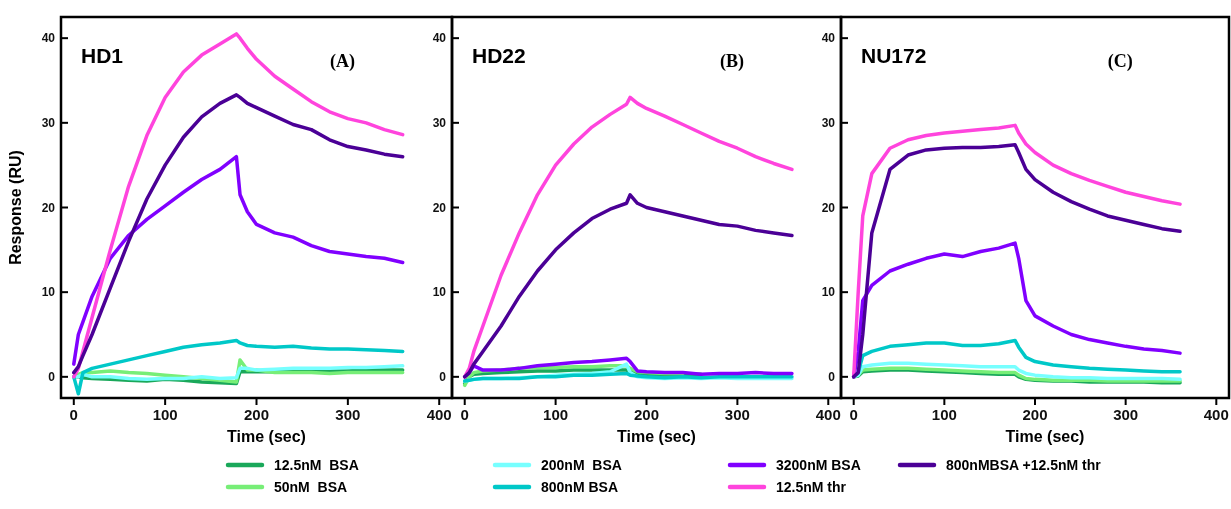  I want to click on text: HD1, so click(102, 55).